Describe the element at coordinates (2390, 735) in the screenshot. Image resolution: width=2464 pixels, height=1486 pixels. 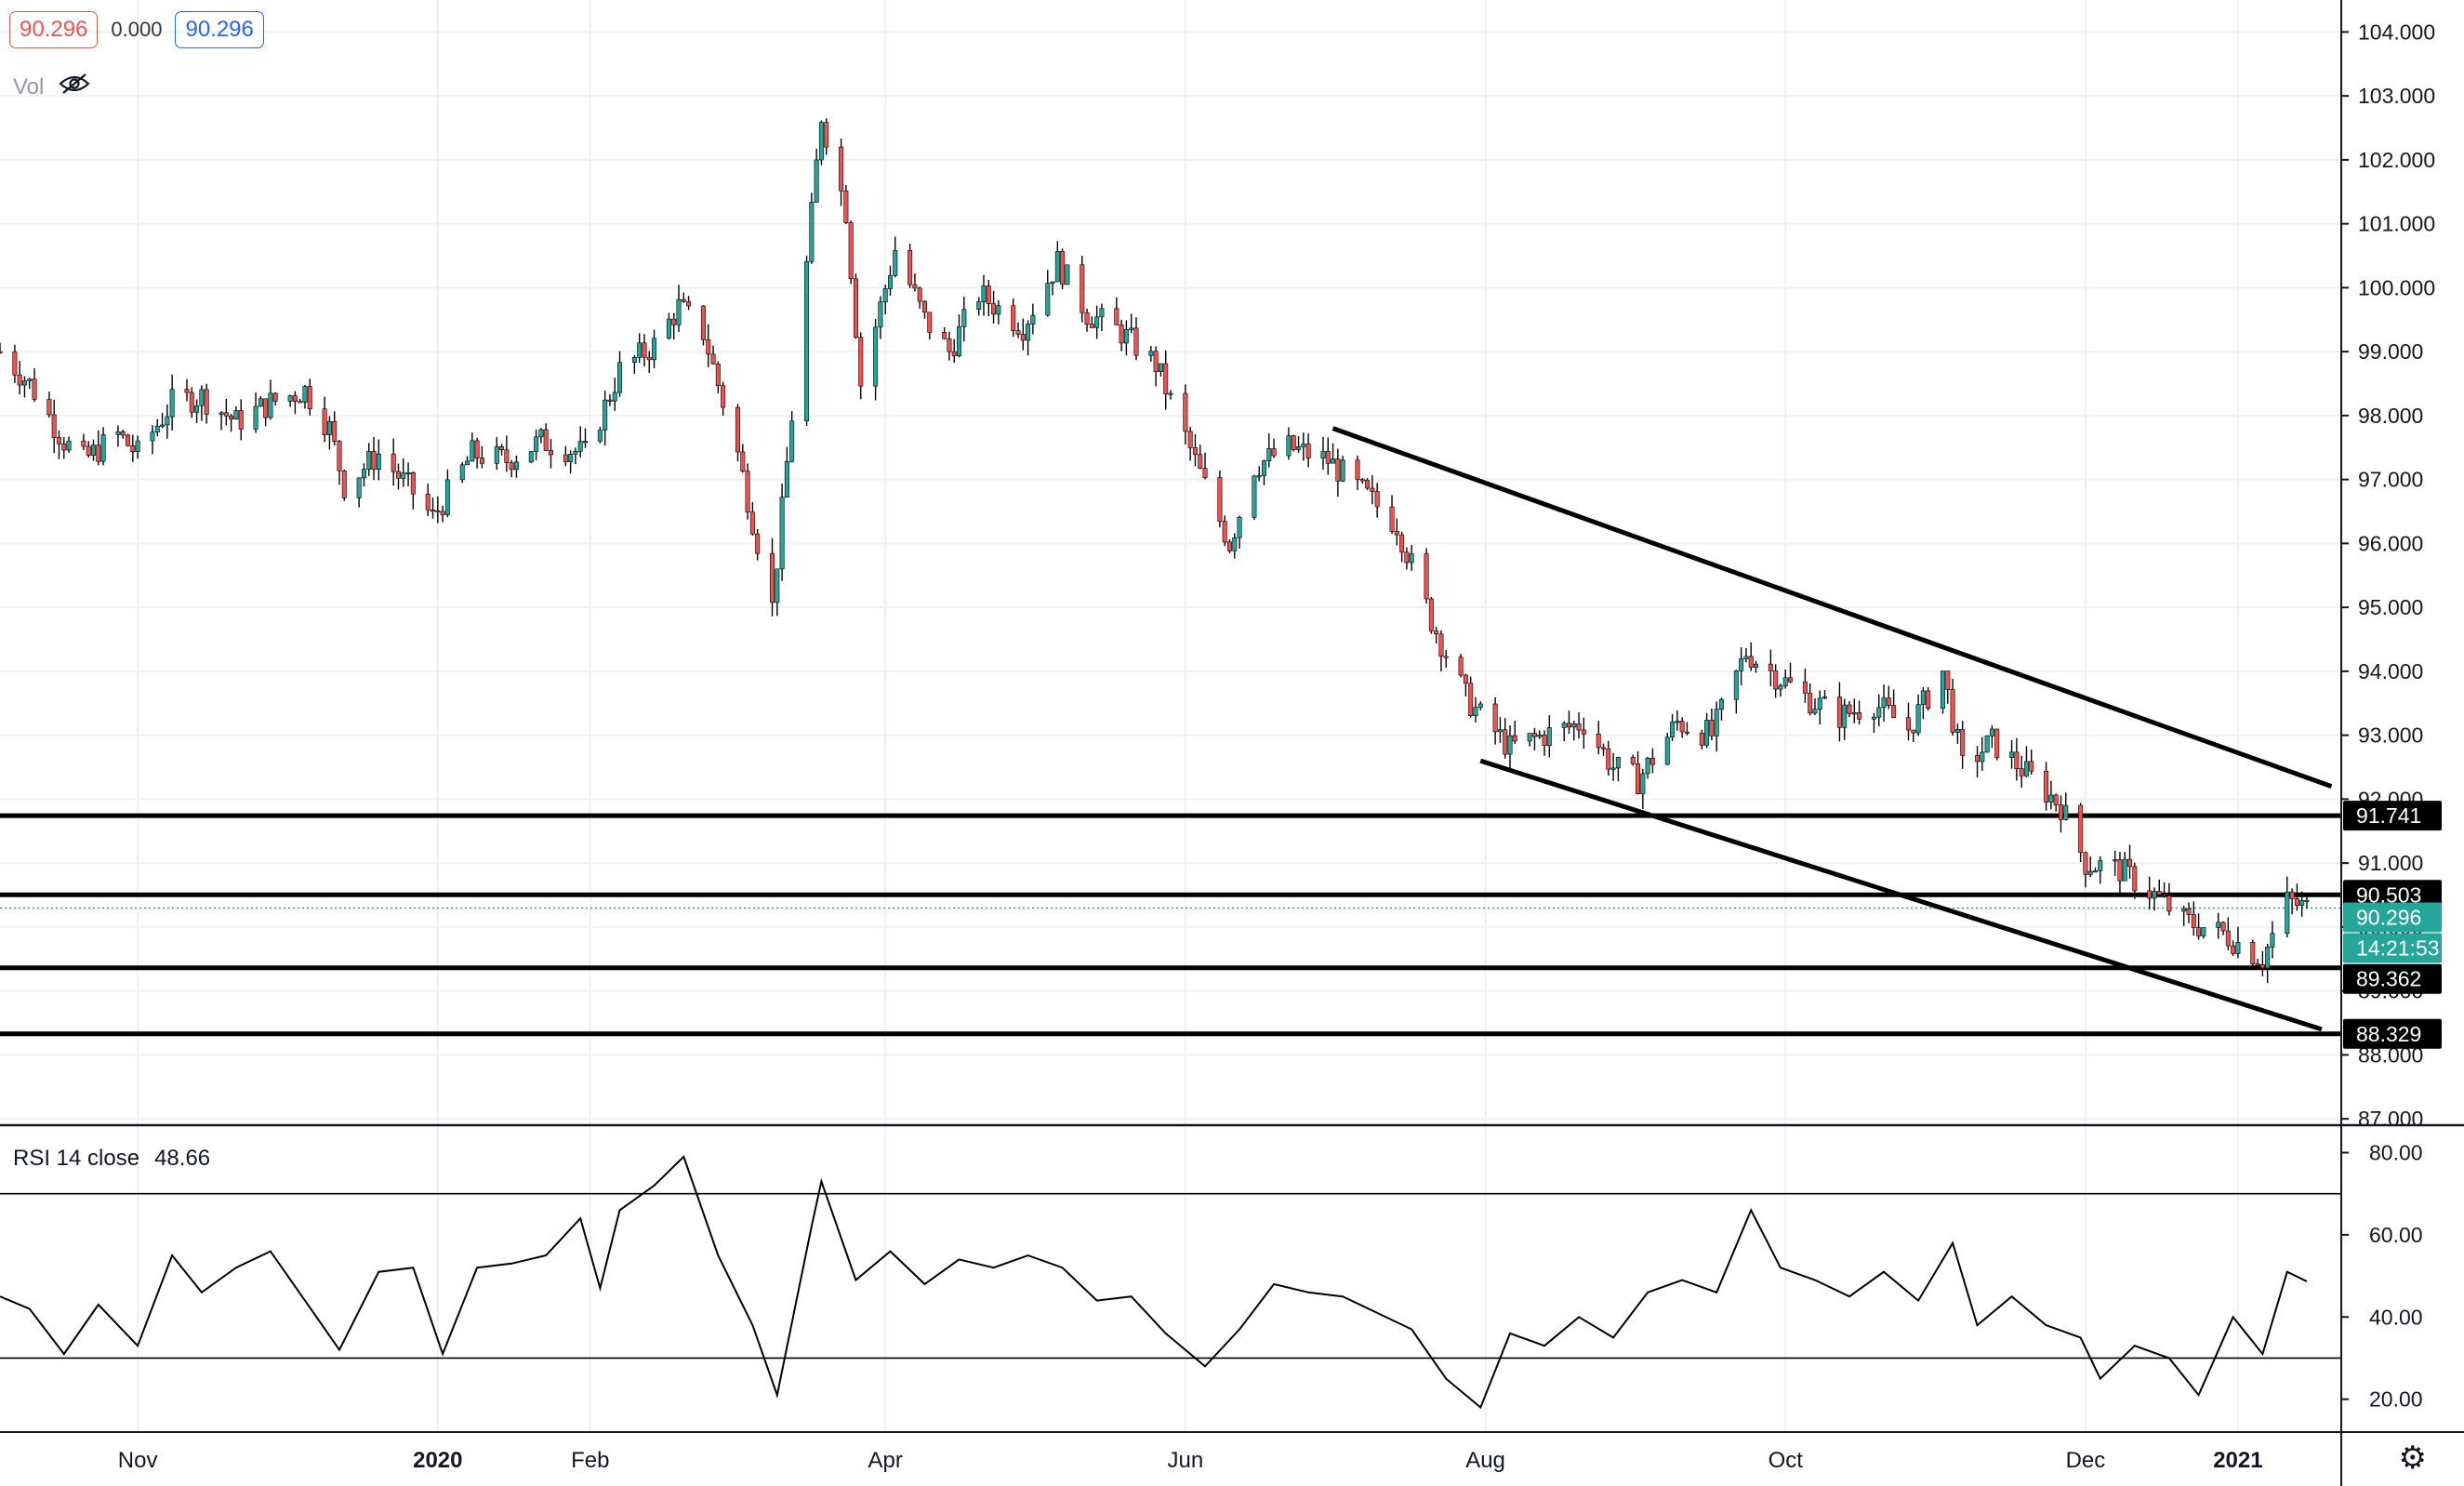
I see `y-tick-label: 93.000` at that location.